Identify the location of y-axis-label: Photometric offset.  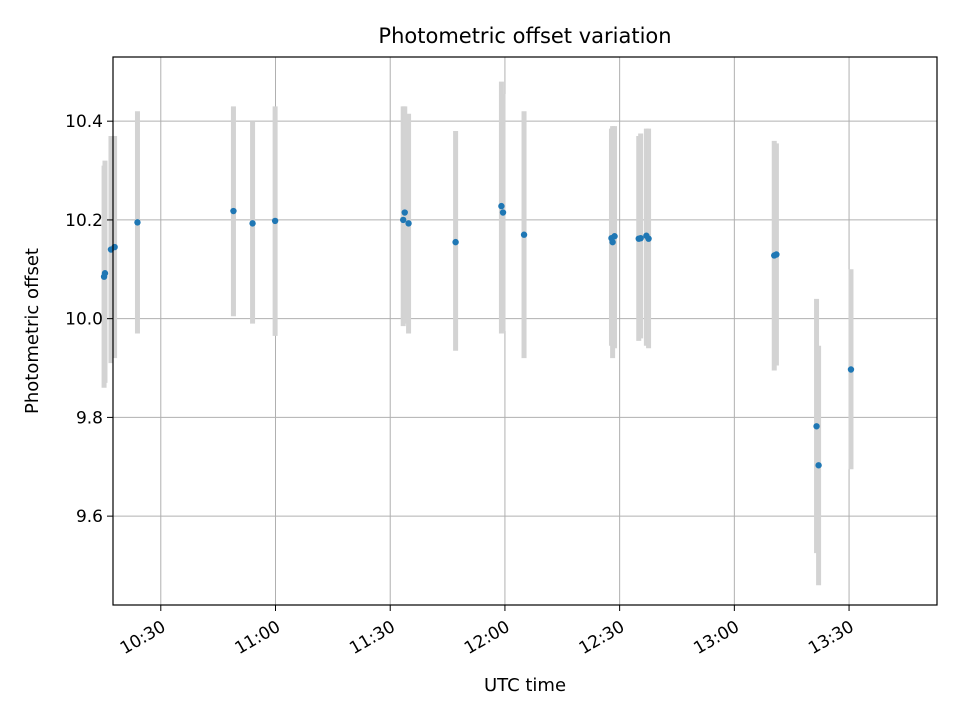
(32, 331).